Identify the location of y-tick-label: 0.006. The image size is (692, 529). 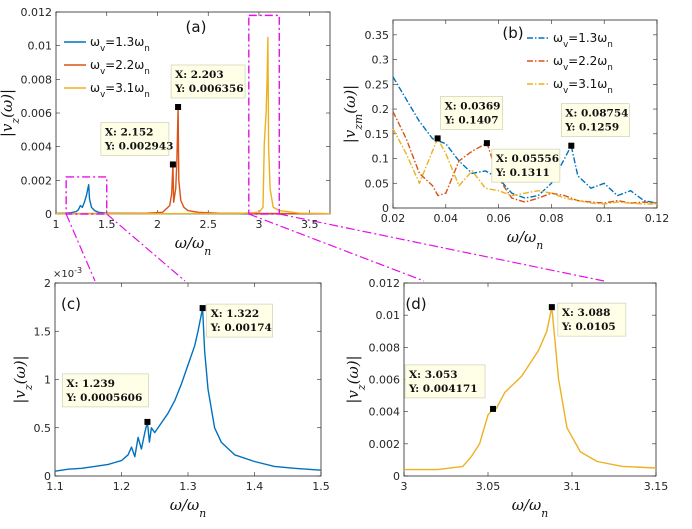
(385, 380).